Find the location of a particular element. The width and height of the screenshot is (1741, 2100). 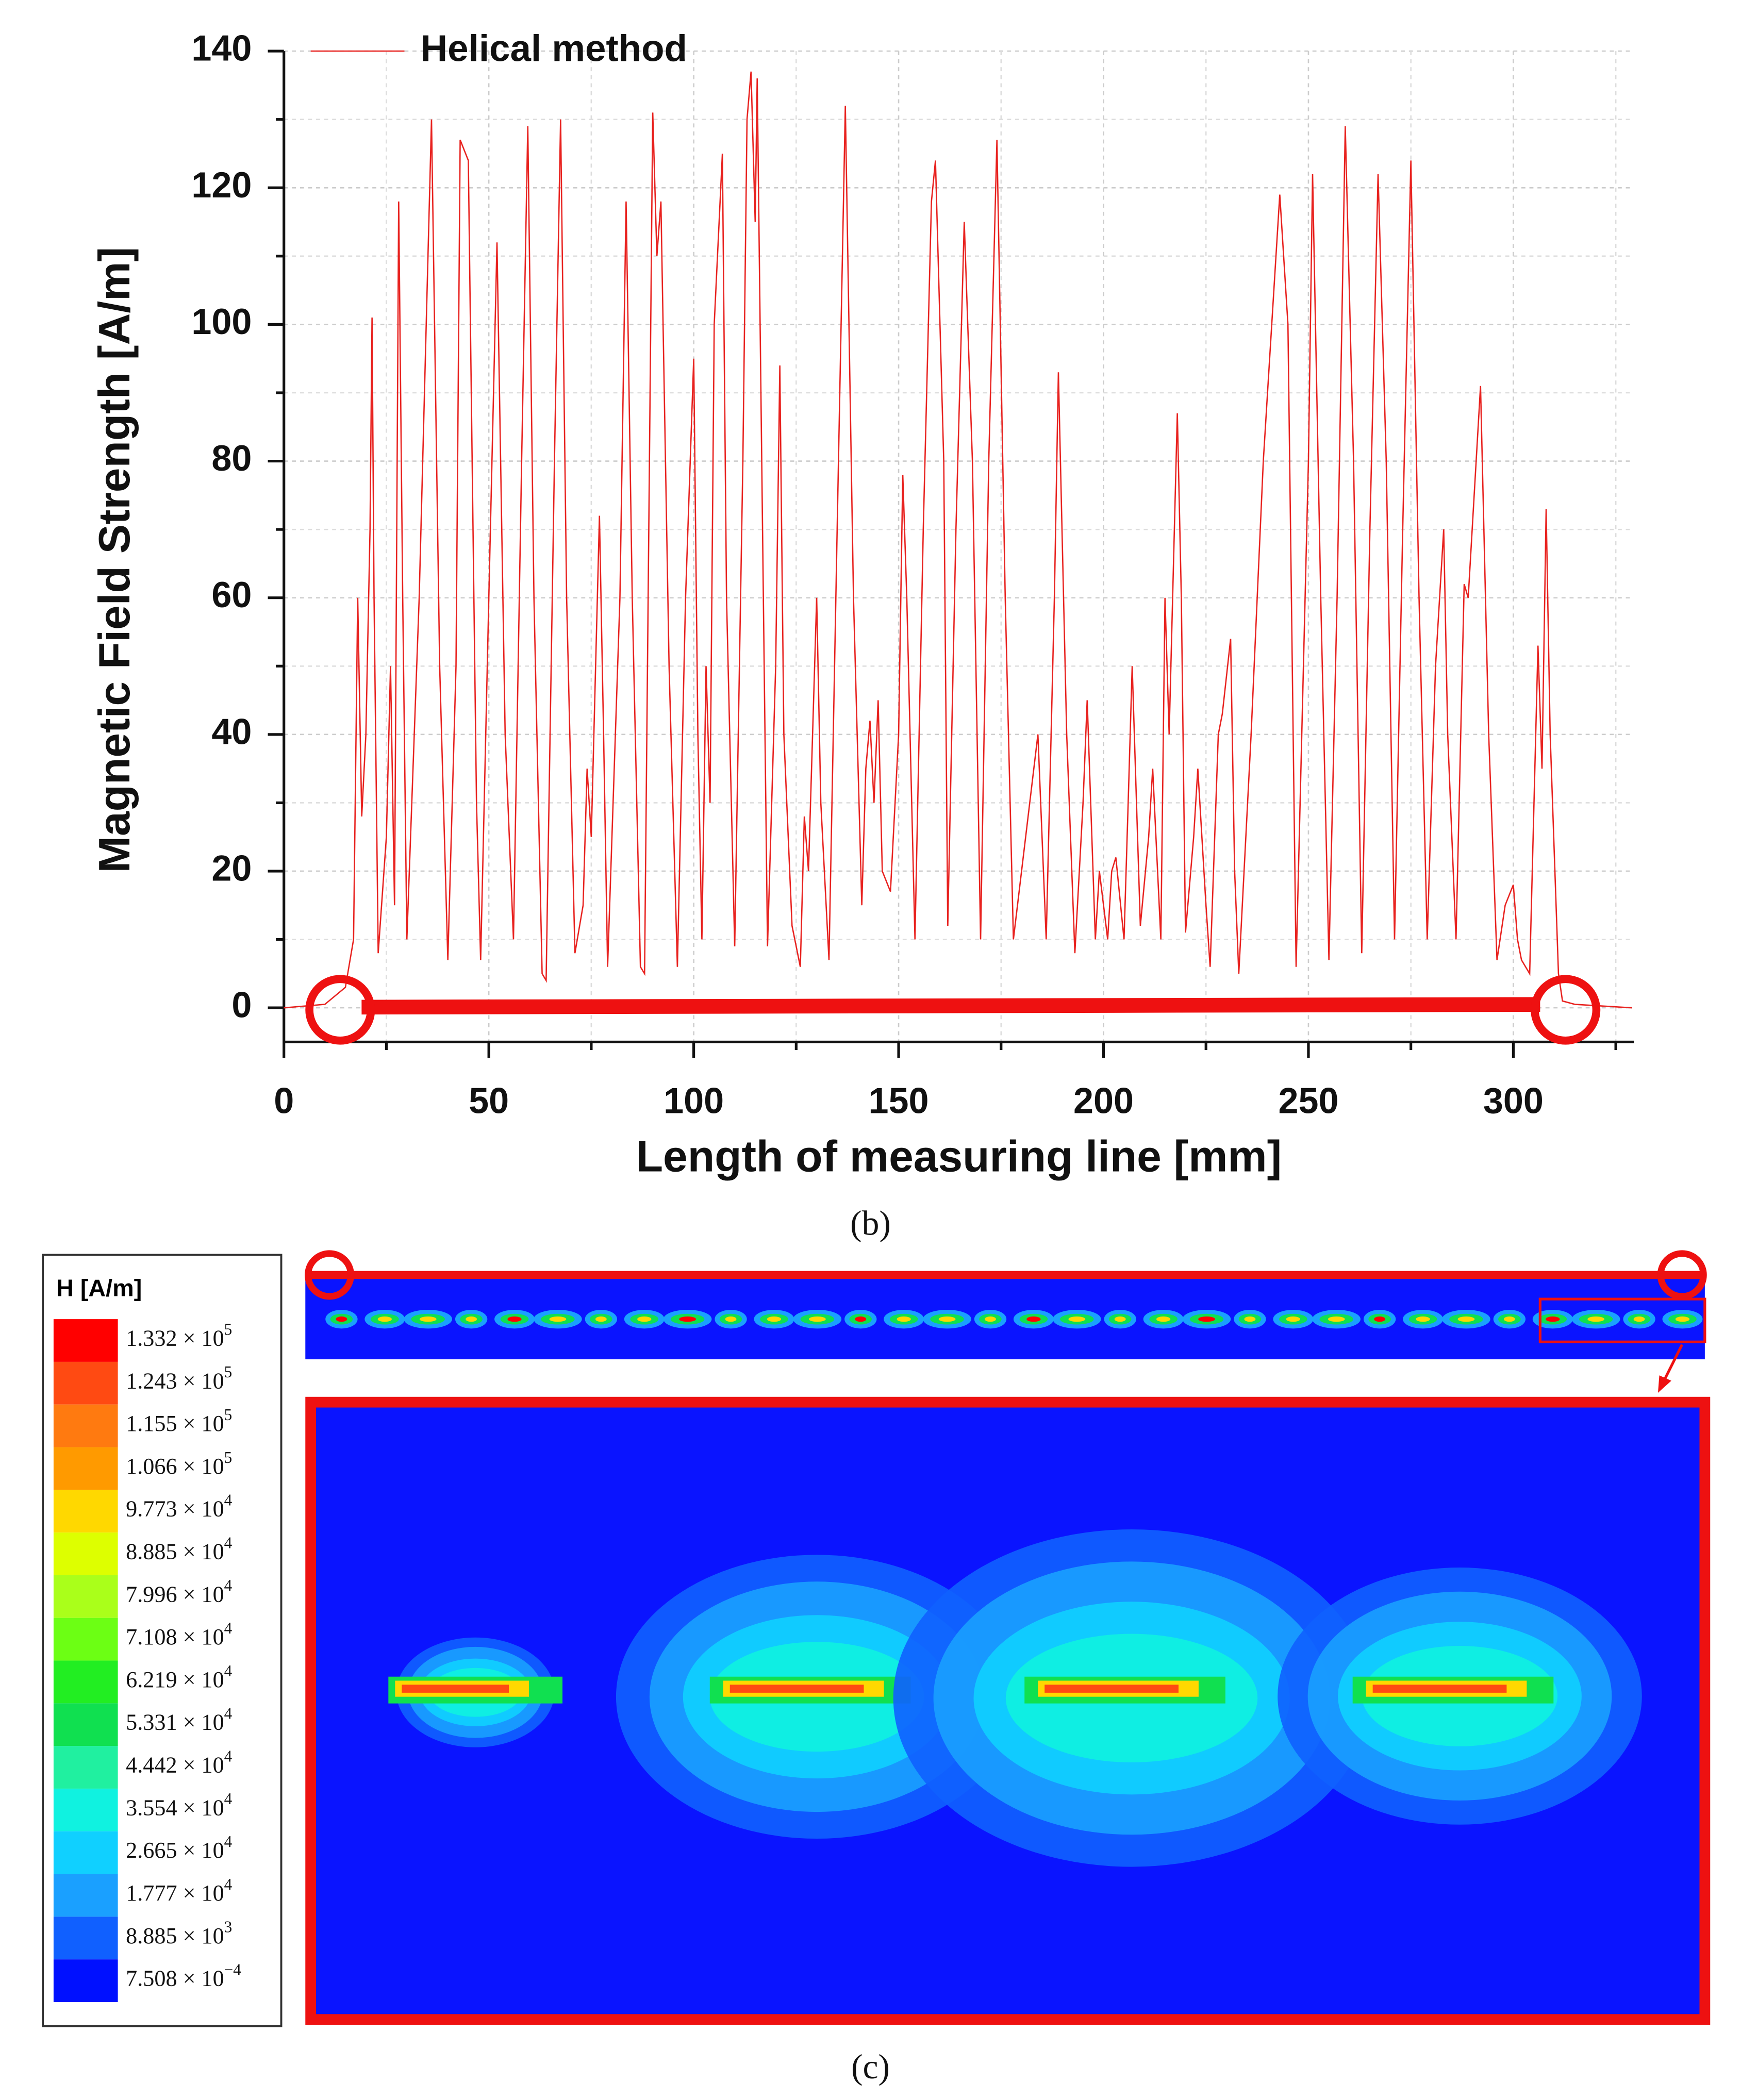

y-tick-label: 100 is located at coordinates (221, 322).